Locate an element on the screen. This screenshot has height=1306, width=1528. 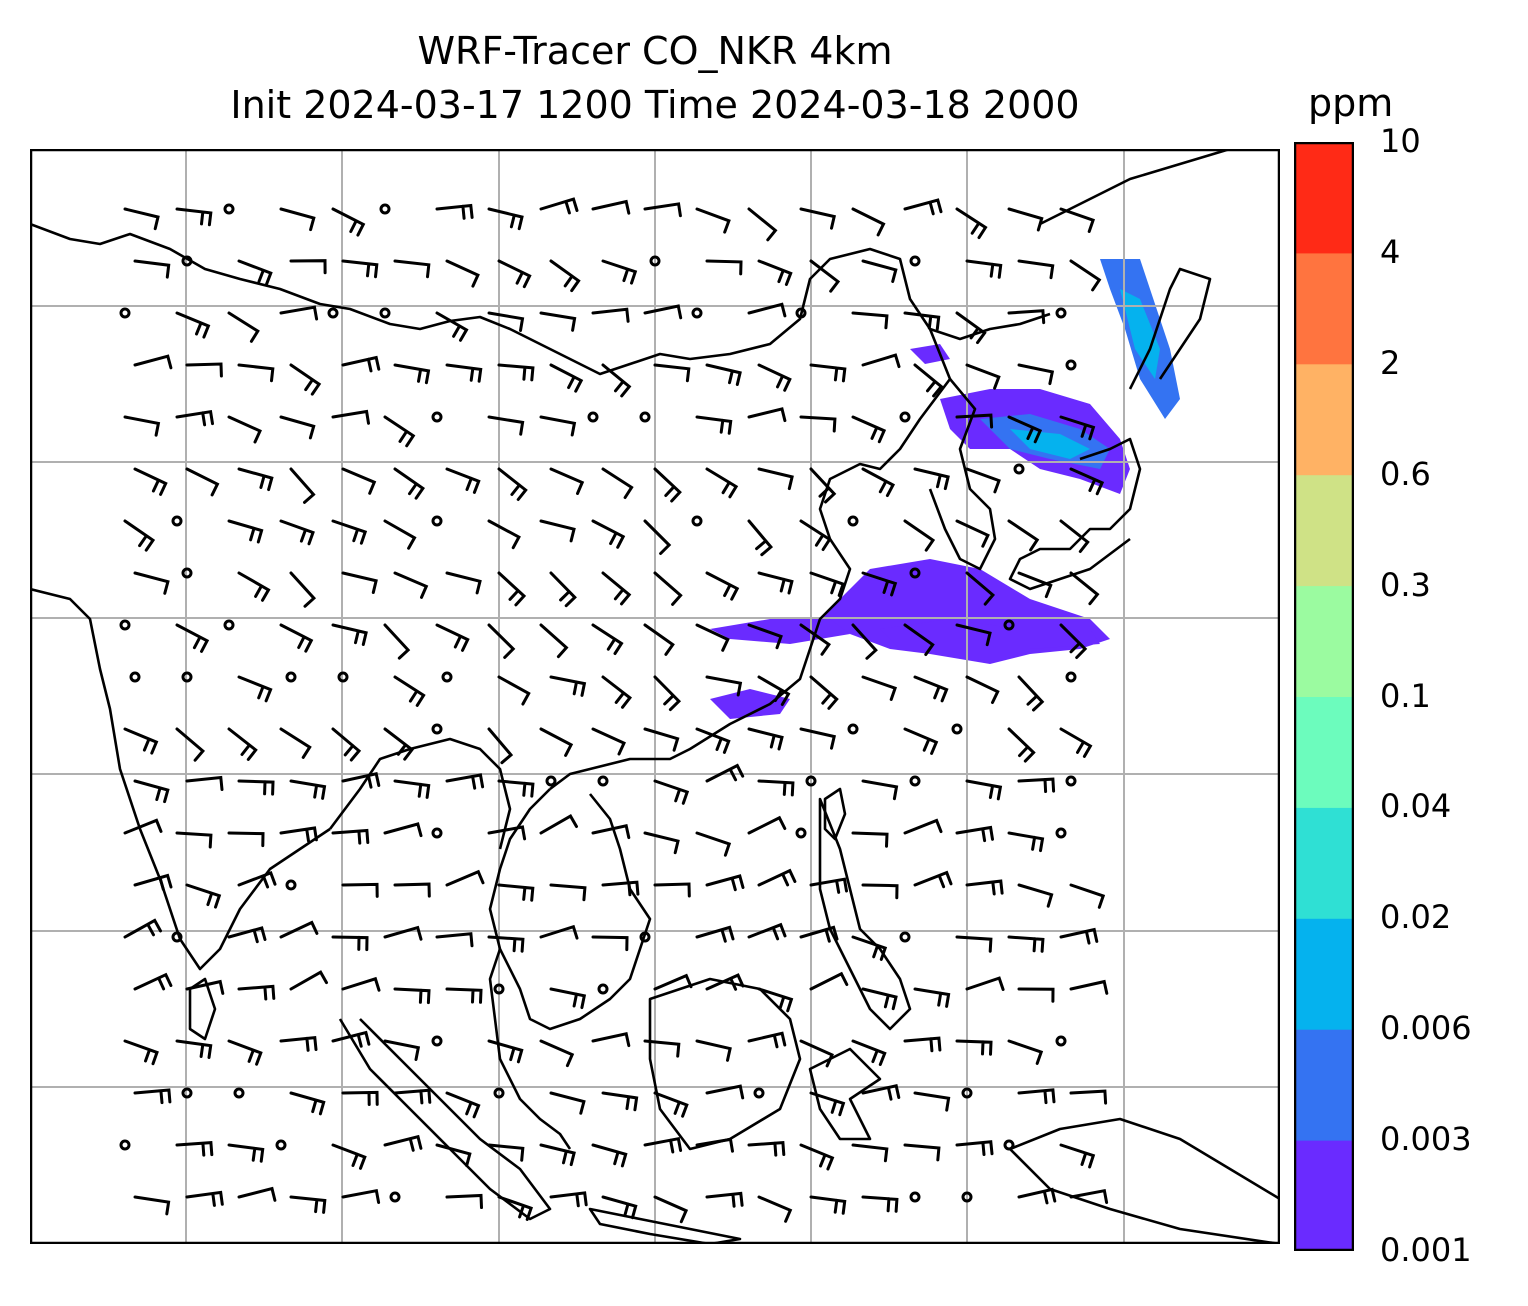
colorbar-tick-label: 4 is located at coordinates (1390, 251).